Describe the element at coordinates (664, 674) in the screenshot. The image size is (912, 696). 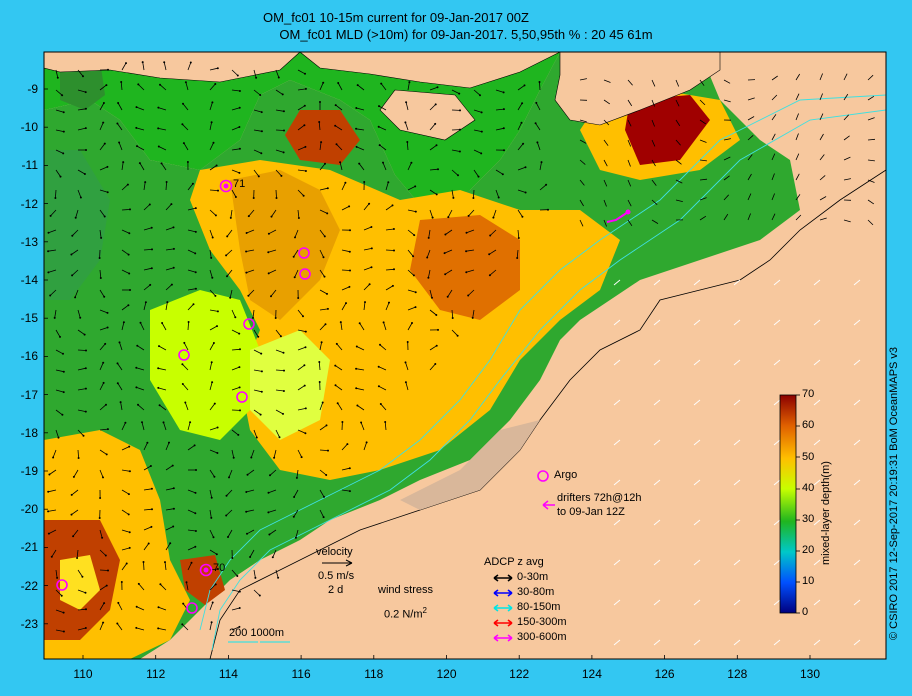
I see `x-tick-label: 126` at that location.